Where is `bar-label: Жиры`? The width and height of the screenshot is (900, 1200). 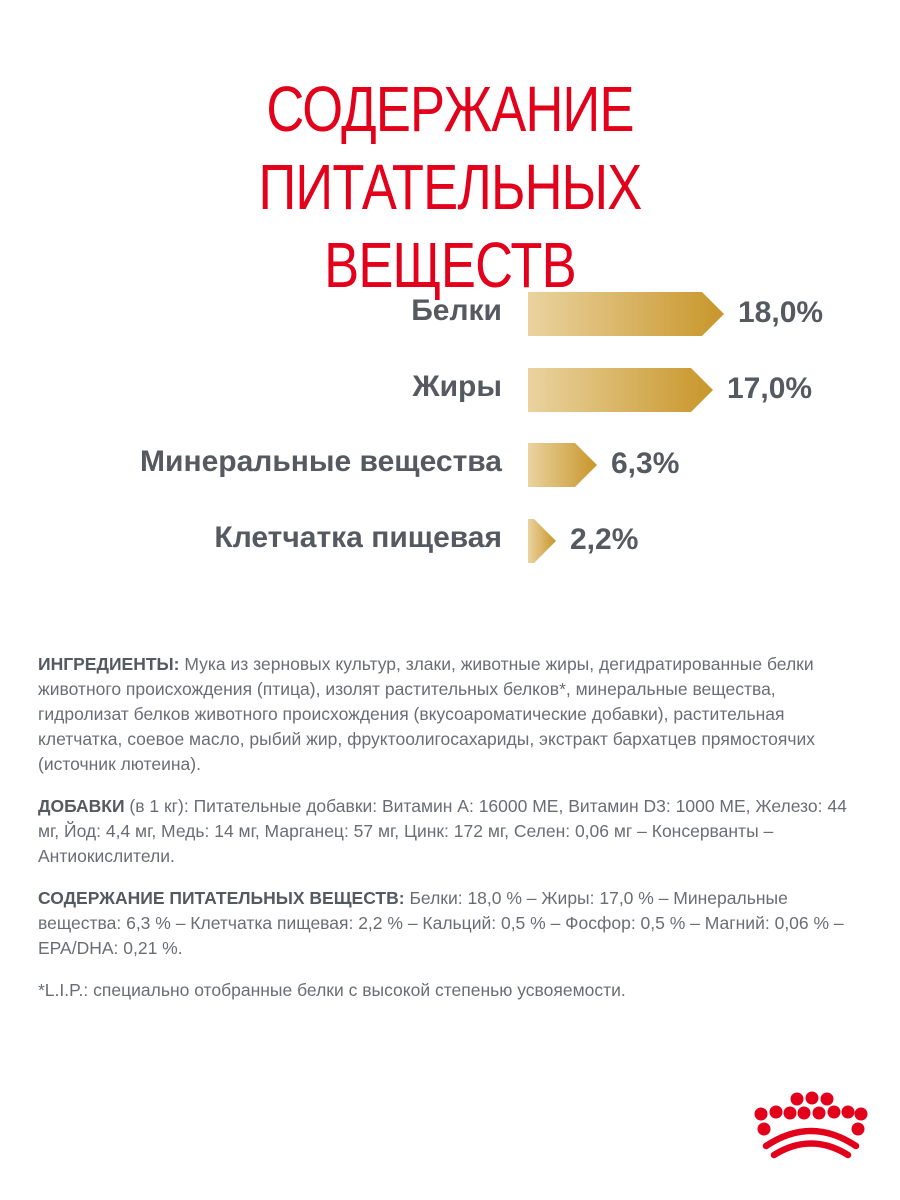
bar-label: Жиры is located at coordinates (457, 386).